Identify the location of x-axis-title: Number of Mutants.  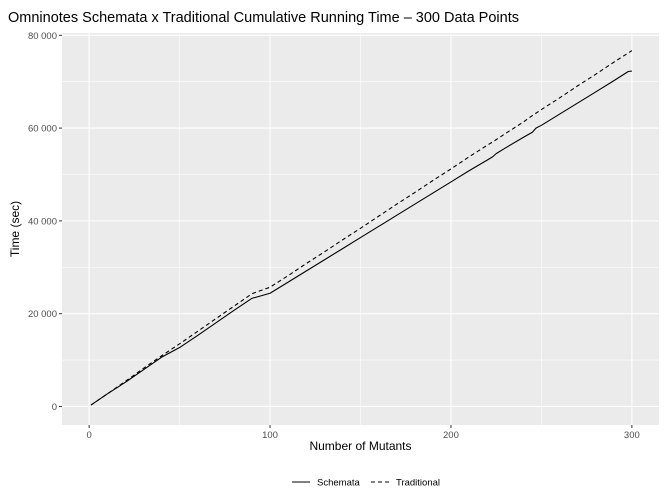
(360, 446).